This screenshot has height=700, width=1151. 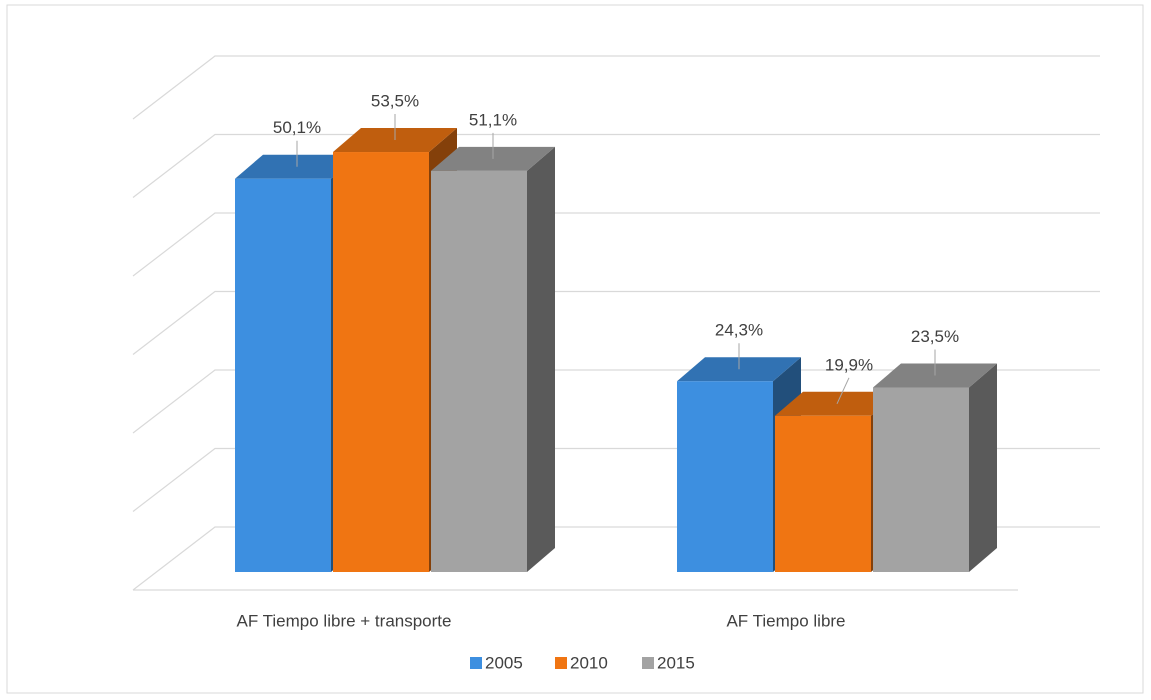 I want to click on x-tick-label: AF Tiempo libre + transporte, so click(x=344, y=620).